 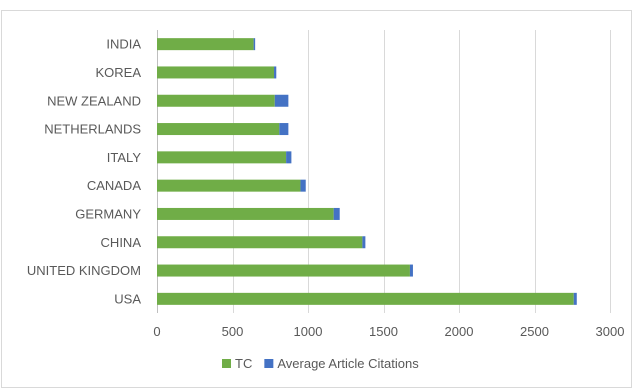 I want to click on bar-new-zealand-avg-citations, so click(x=281, y=100).